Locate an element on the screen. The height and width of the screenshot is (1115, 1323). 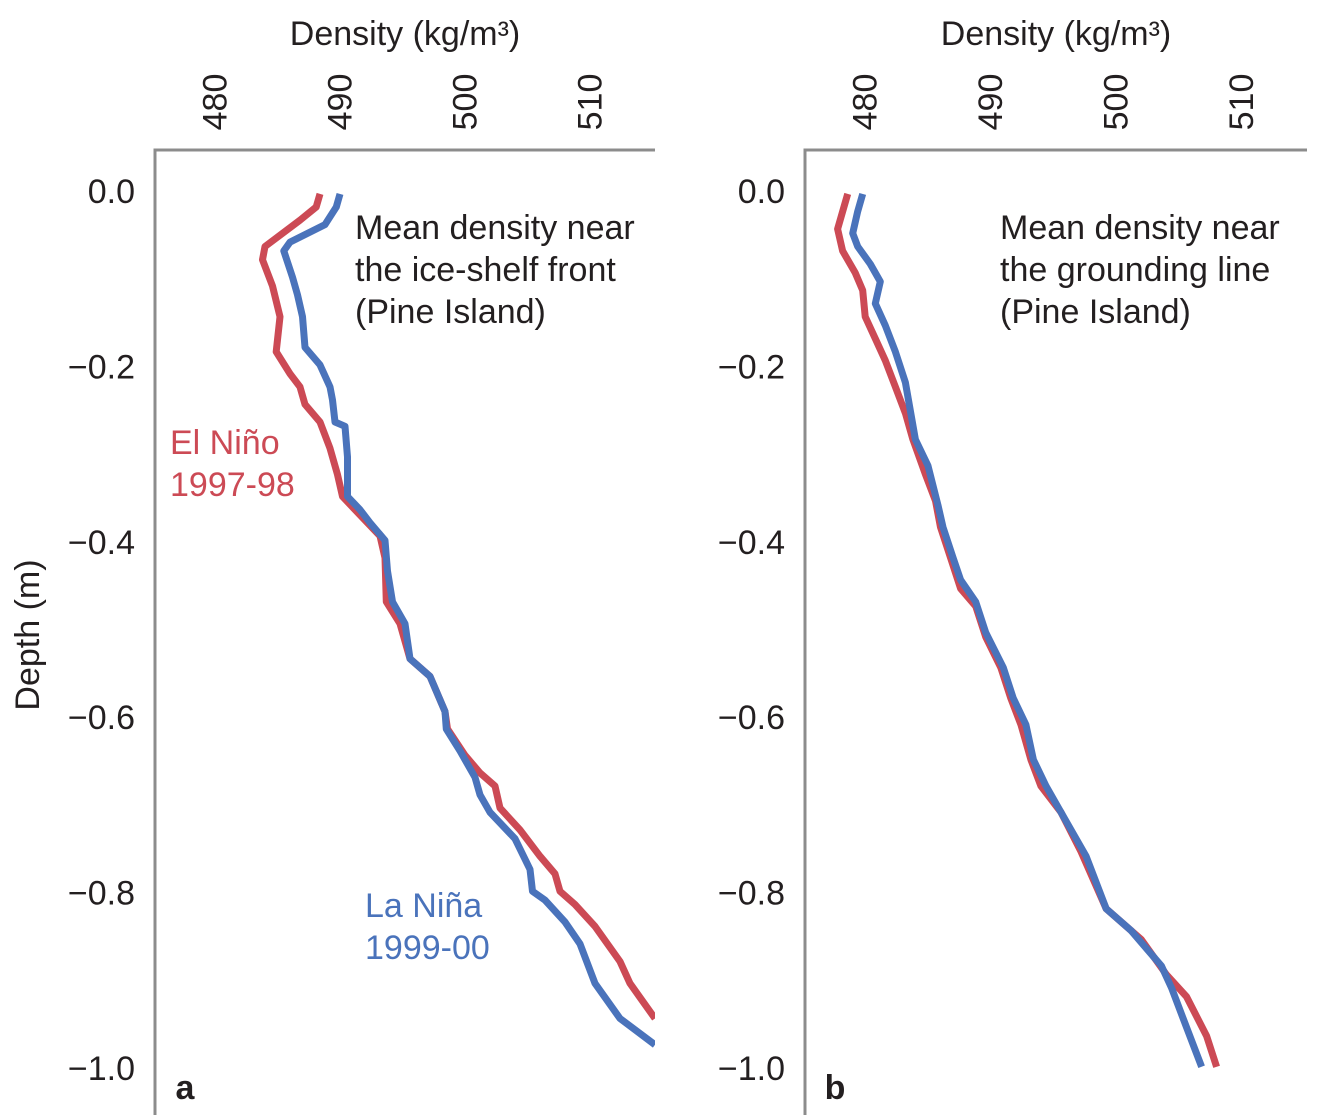
annotation: the grounding line is located at coordinates (1135, 270).